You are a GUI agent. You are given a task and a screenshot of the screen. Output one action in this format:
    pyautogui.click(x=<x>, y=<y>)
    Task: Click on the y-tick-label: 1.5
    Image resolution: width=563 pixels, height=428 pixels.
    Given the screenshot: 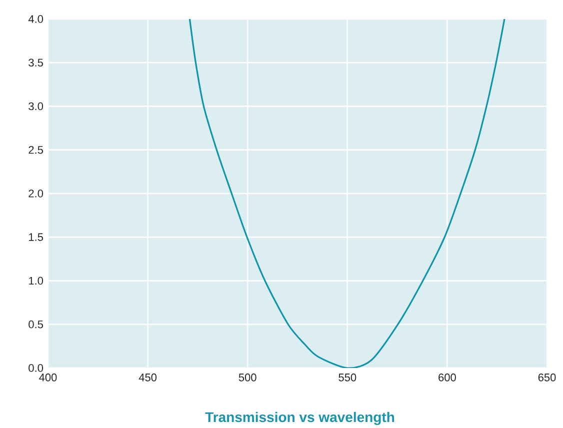 What is the action you would take?
    pyautogui.click(x=36, y=237)
    